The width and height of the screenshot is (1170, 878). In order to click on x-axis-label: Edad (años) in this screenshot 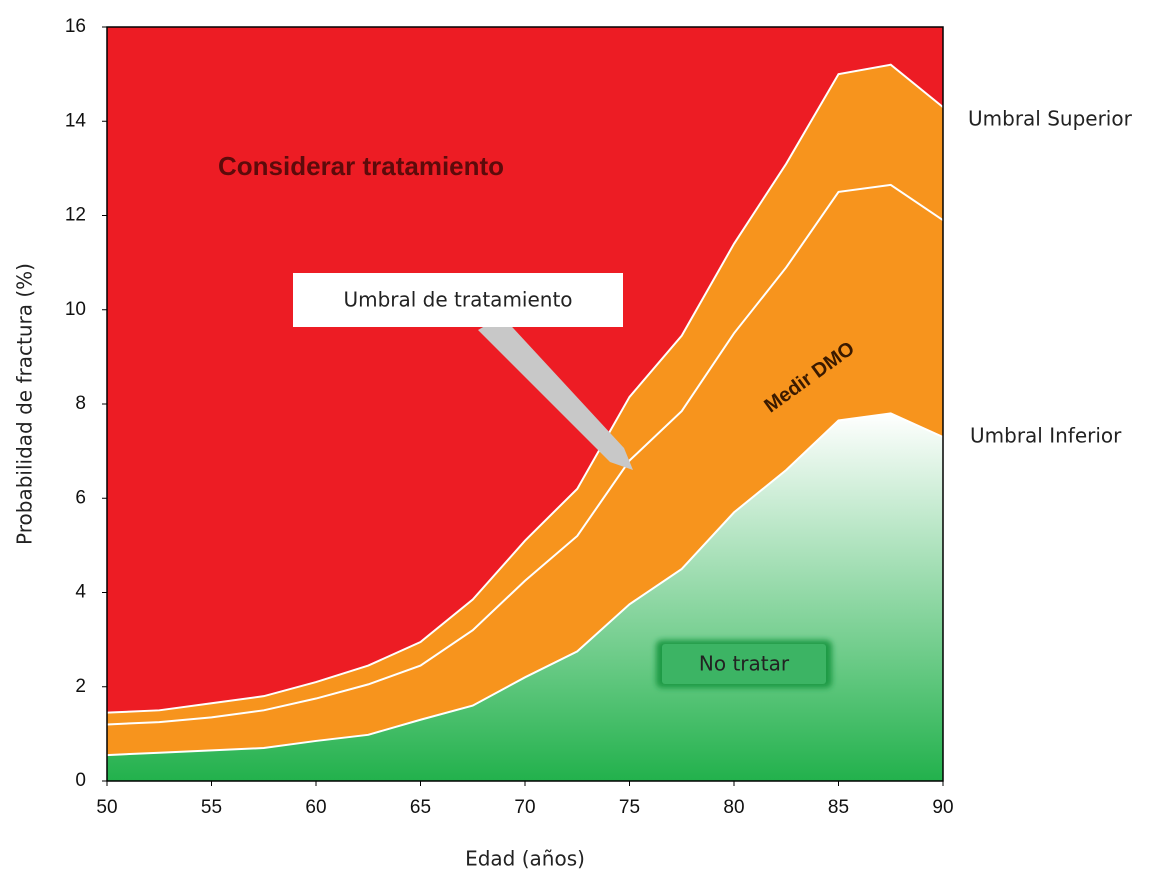, I will do `click(525, 859)`.